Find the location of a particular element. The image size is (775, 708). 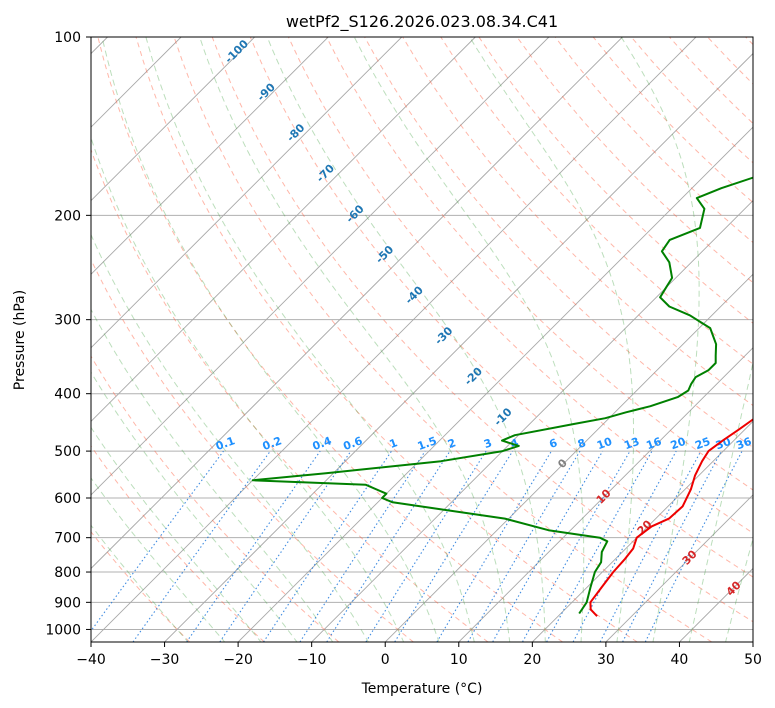

mixing-ratio-label: 20 is located at coordinates (678, 444).